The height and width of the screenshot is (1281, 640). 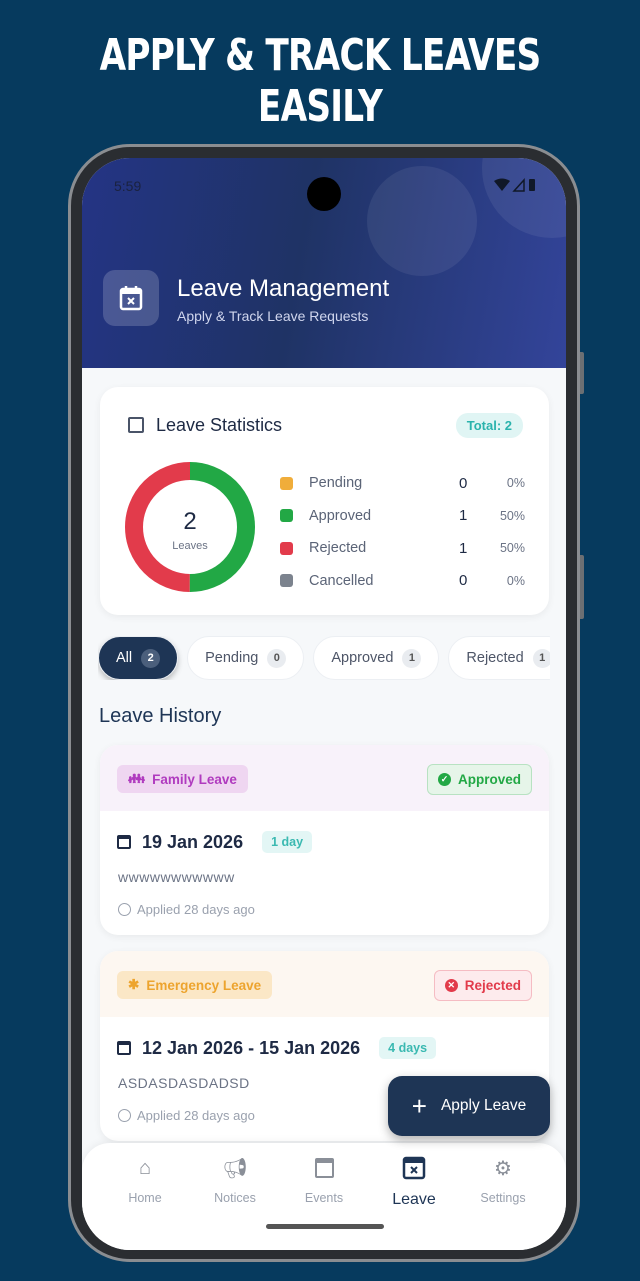 I want to click on leave-type-tag: 👪︎ Family Leave, so click(x=182, y=779).